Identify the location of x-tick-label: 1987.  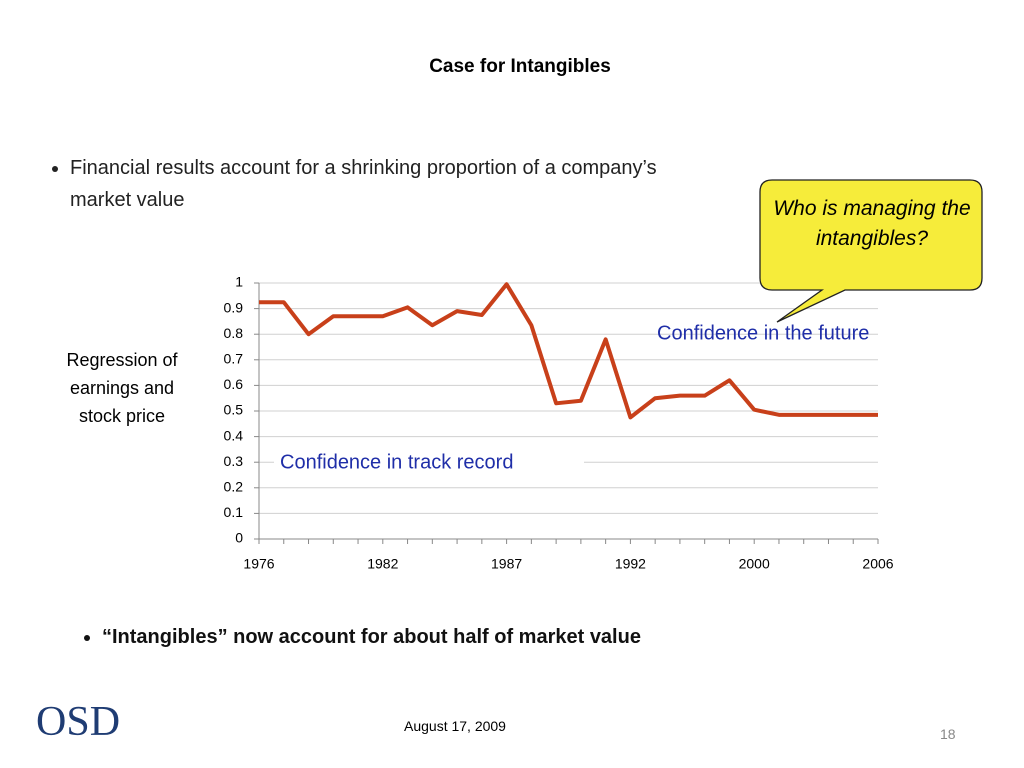
(506, 564).